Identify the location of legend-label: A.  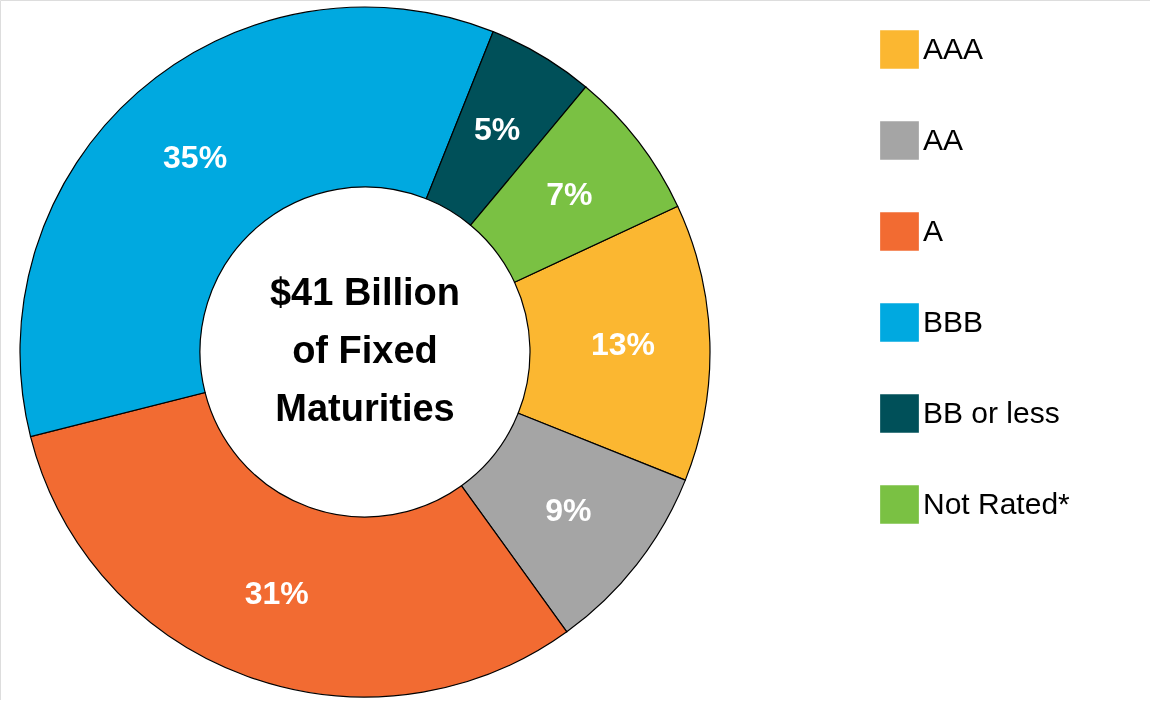
(933, 230).